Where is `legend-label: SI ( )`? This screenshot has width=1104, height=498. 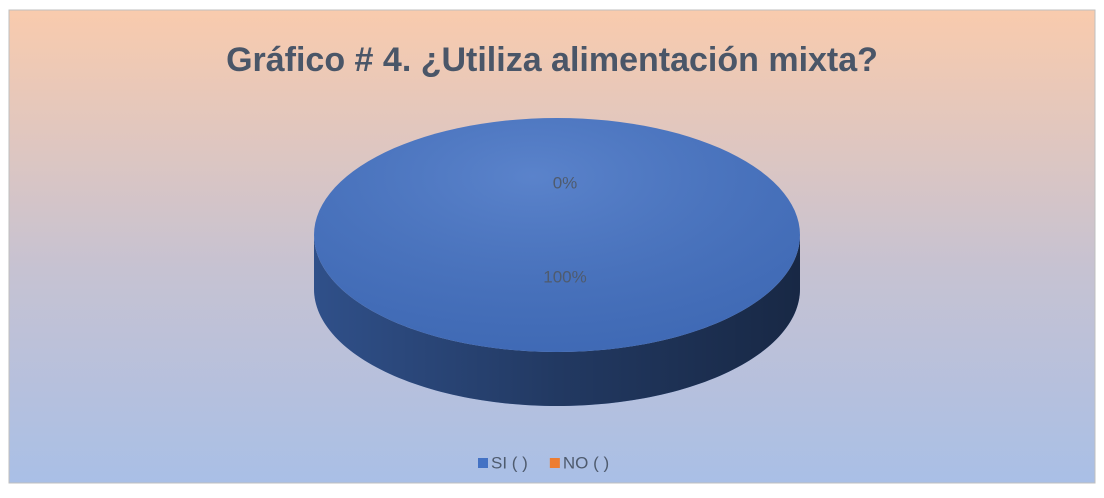
legend-label: SI ( ) is located at coordinates (509, 462).